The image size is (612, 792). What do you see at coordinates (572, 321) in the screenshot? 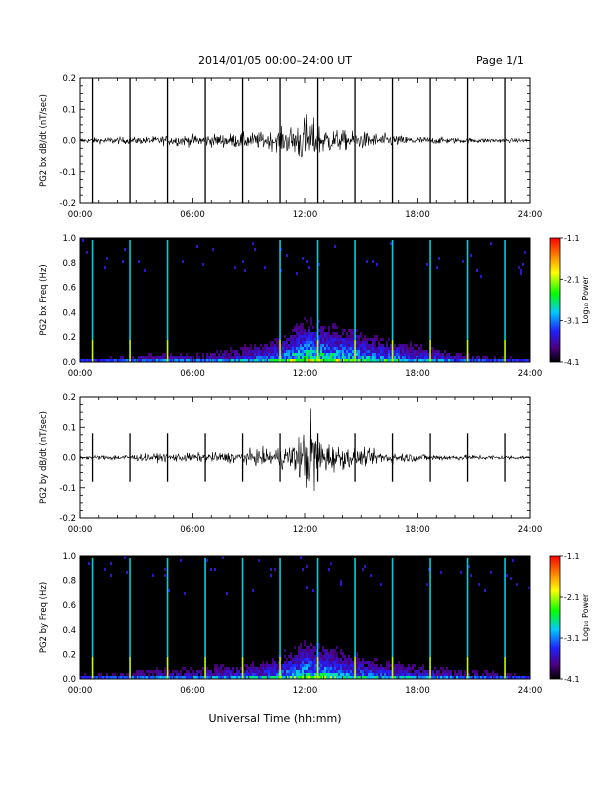
I see `colorbar-tick-label: -3.1` at bounding box center [572, 321].